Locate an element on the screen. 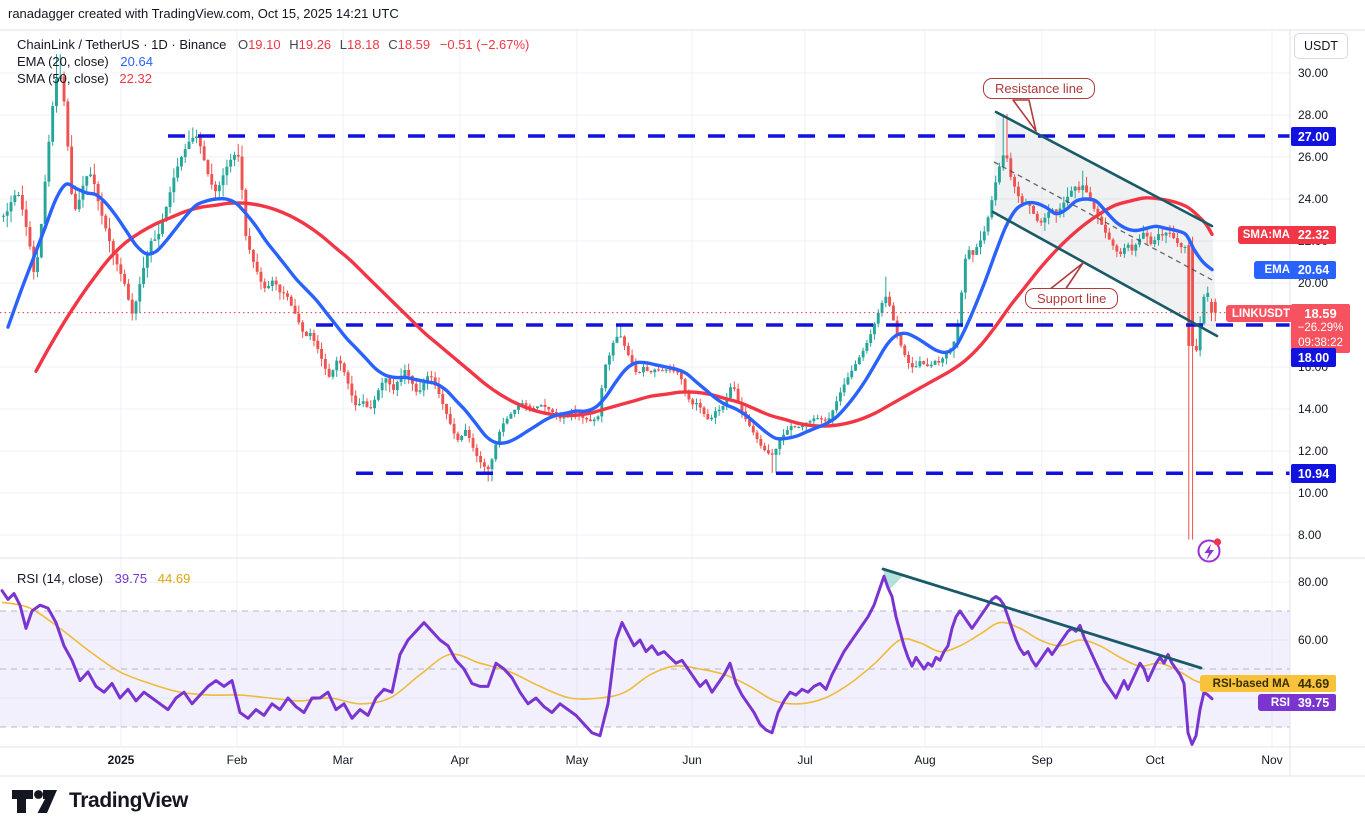  support-low-level-badge: 10.94 is located at coordinates (1313, 473).